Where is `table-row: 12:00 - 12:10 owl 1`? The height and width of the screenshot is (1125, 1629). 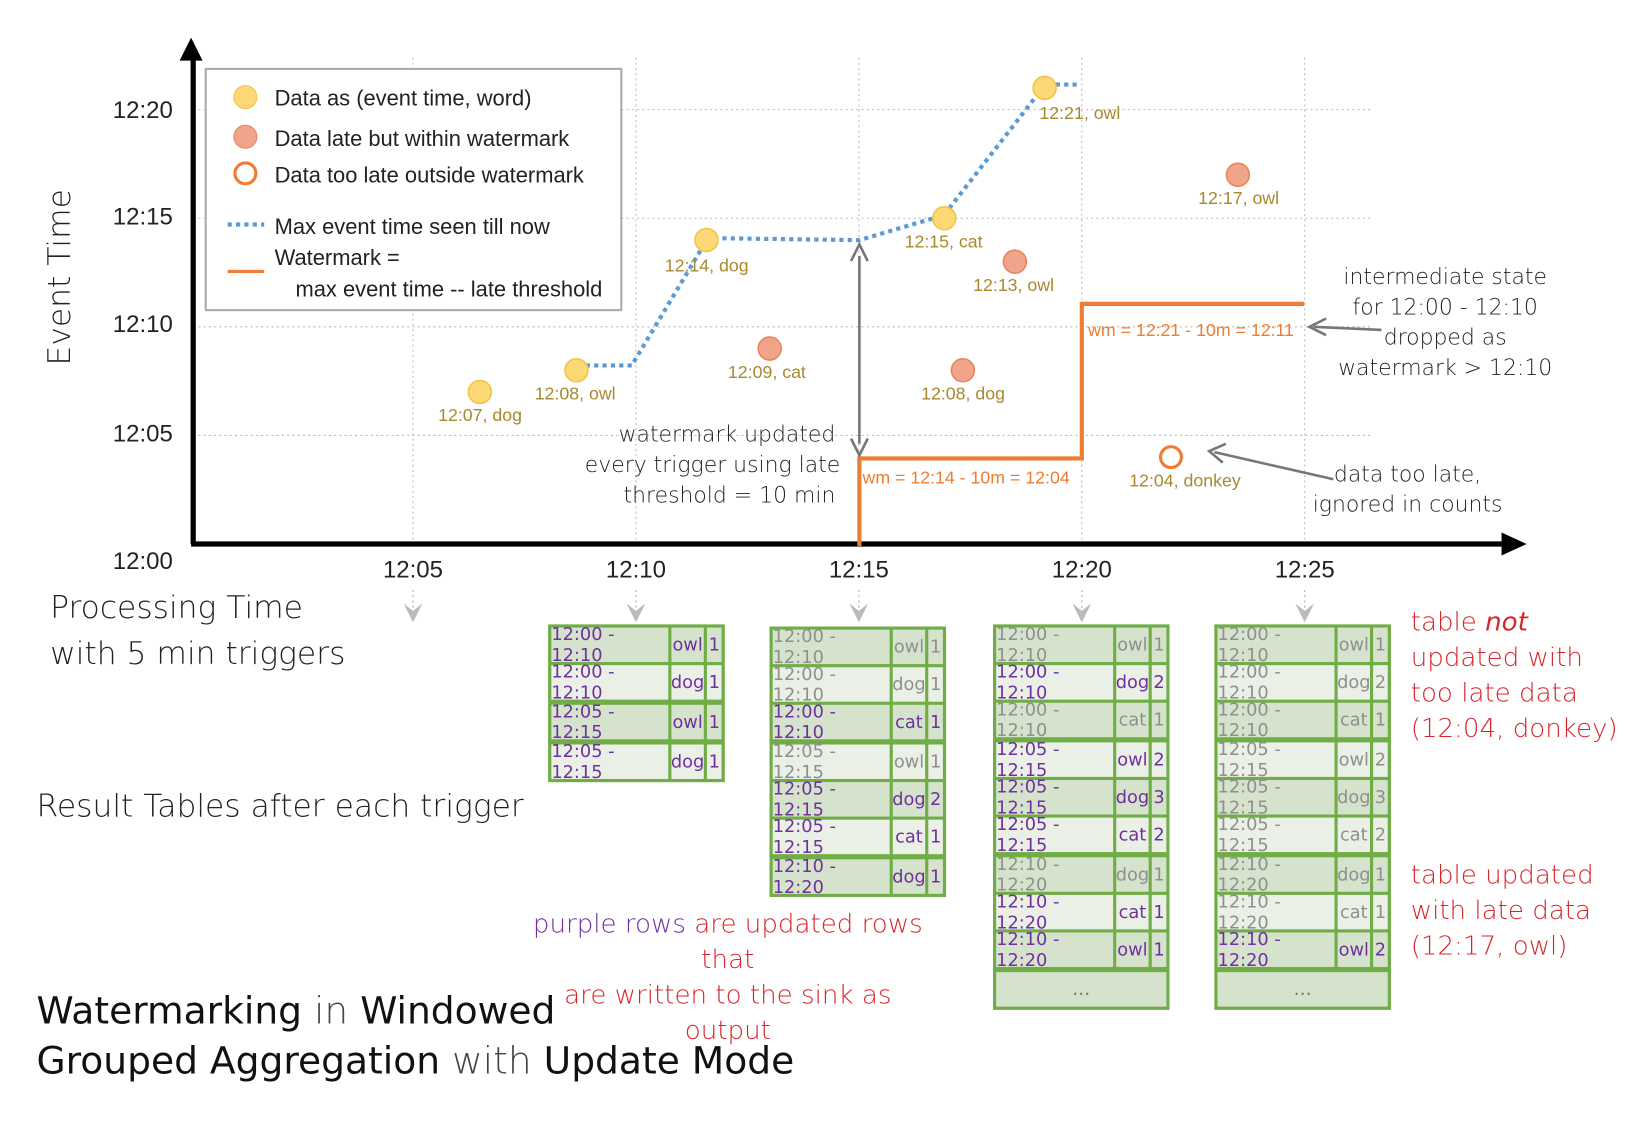 table-row: 12:00 - 12:10 owl 1 is located at coordinates (1081, 645).